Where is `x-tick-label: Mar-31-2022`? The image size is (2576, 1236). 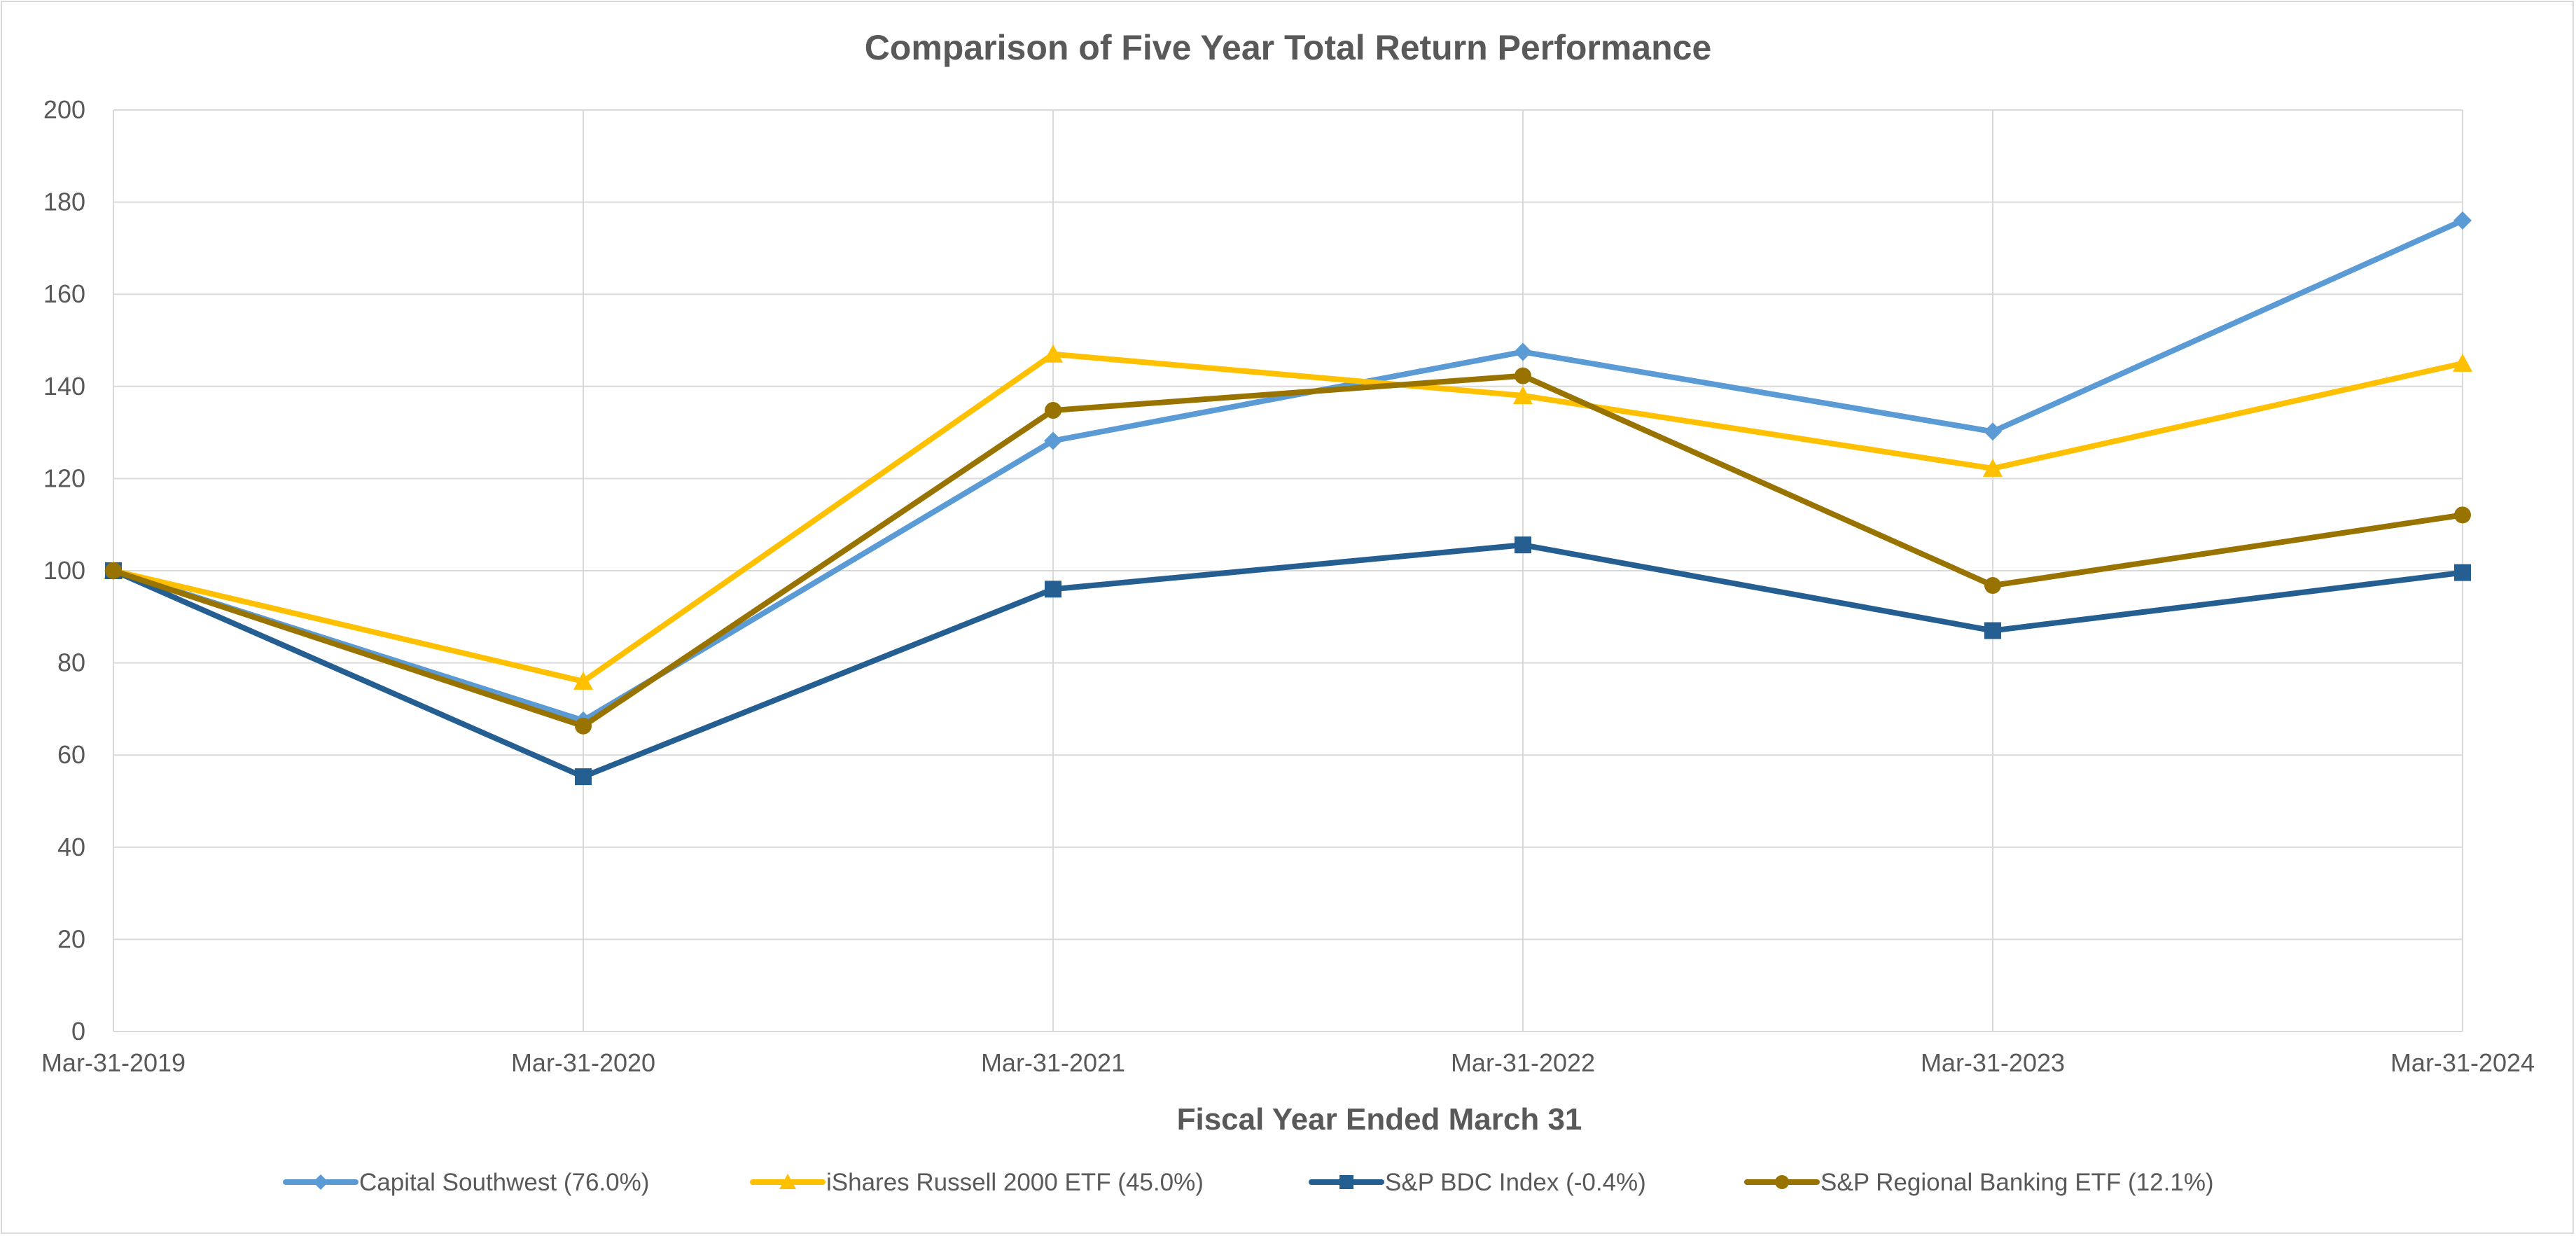 x-tick-label: Mar-31-2022 is located at coordinates (1523, 1062).